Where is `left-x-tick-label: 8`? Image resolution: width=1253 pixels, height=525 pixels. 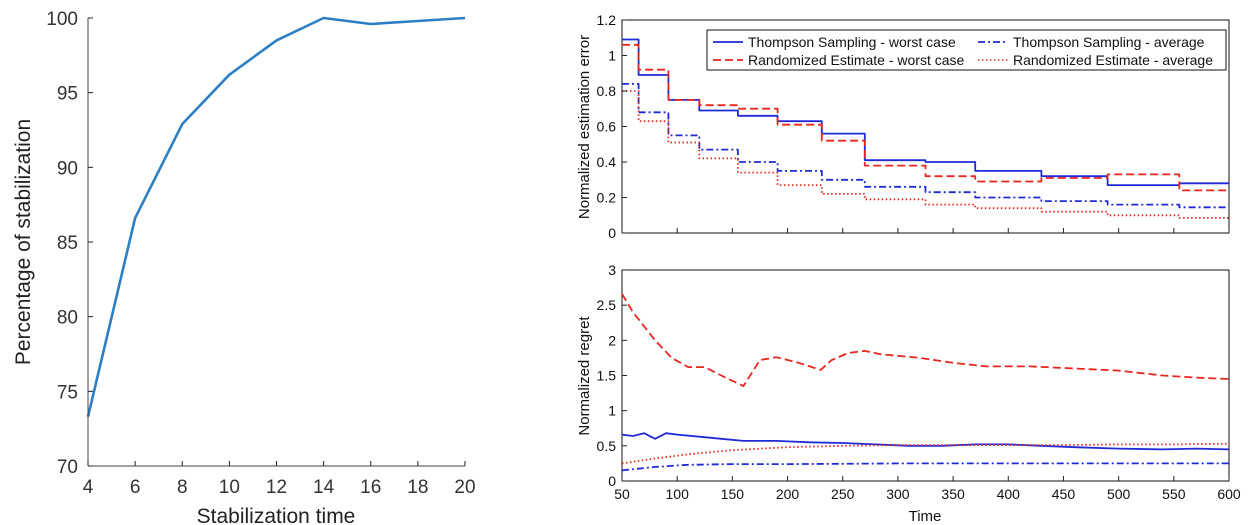
left-x-tick-label: 8 is located at coordinates (182, 487).